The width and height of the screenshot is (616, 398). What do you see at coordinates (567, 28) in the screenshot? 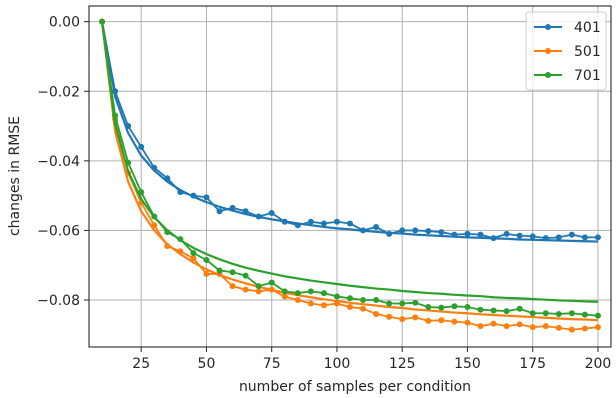
I see `legend-item-401: 401` at bounding box center [567, 28].